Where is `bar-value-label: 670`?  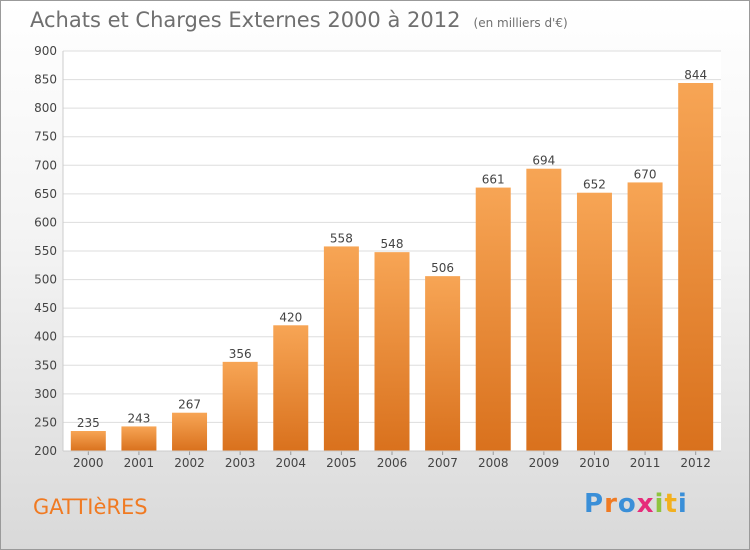 bar-value-label: 670 is located at coordinates (645, 174).